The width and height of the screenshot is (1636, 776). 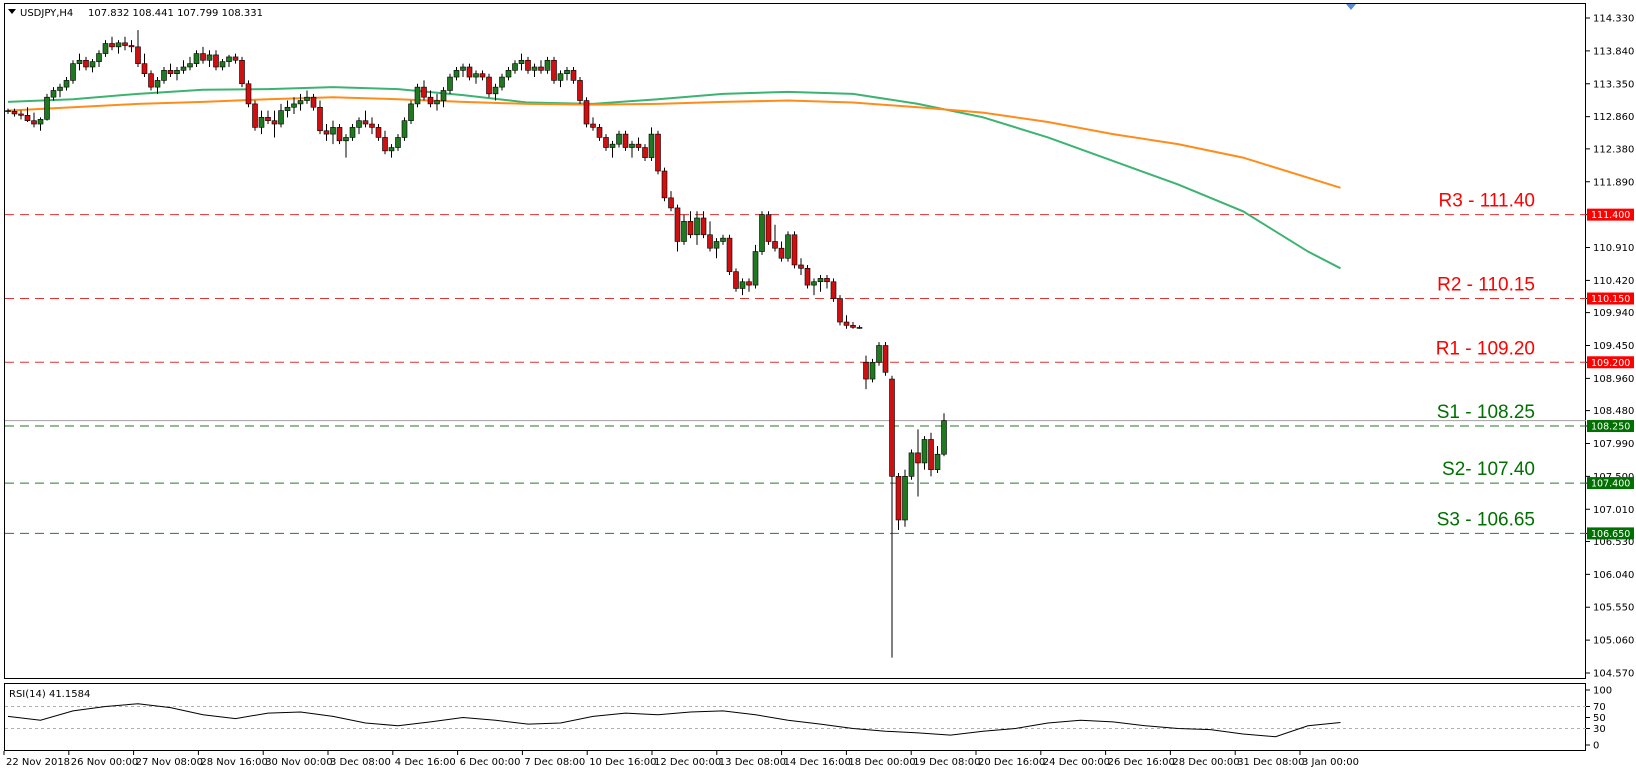 I want to click on x-tick-label: 18 Dec 00:00, so click(x=881, y=762).